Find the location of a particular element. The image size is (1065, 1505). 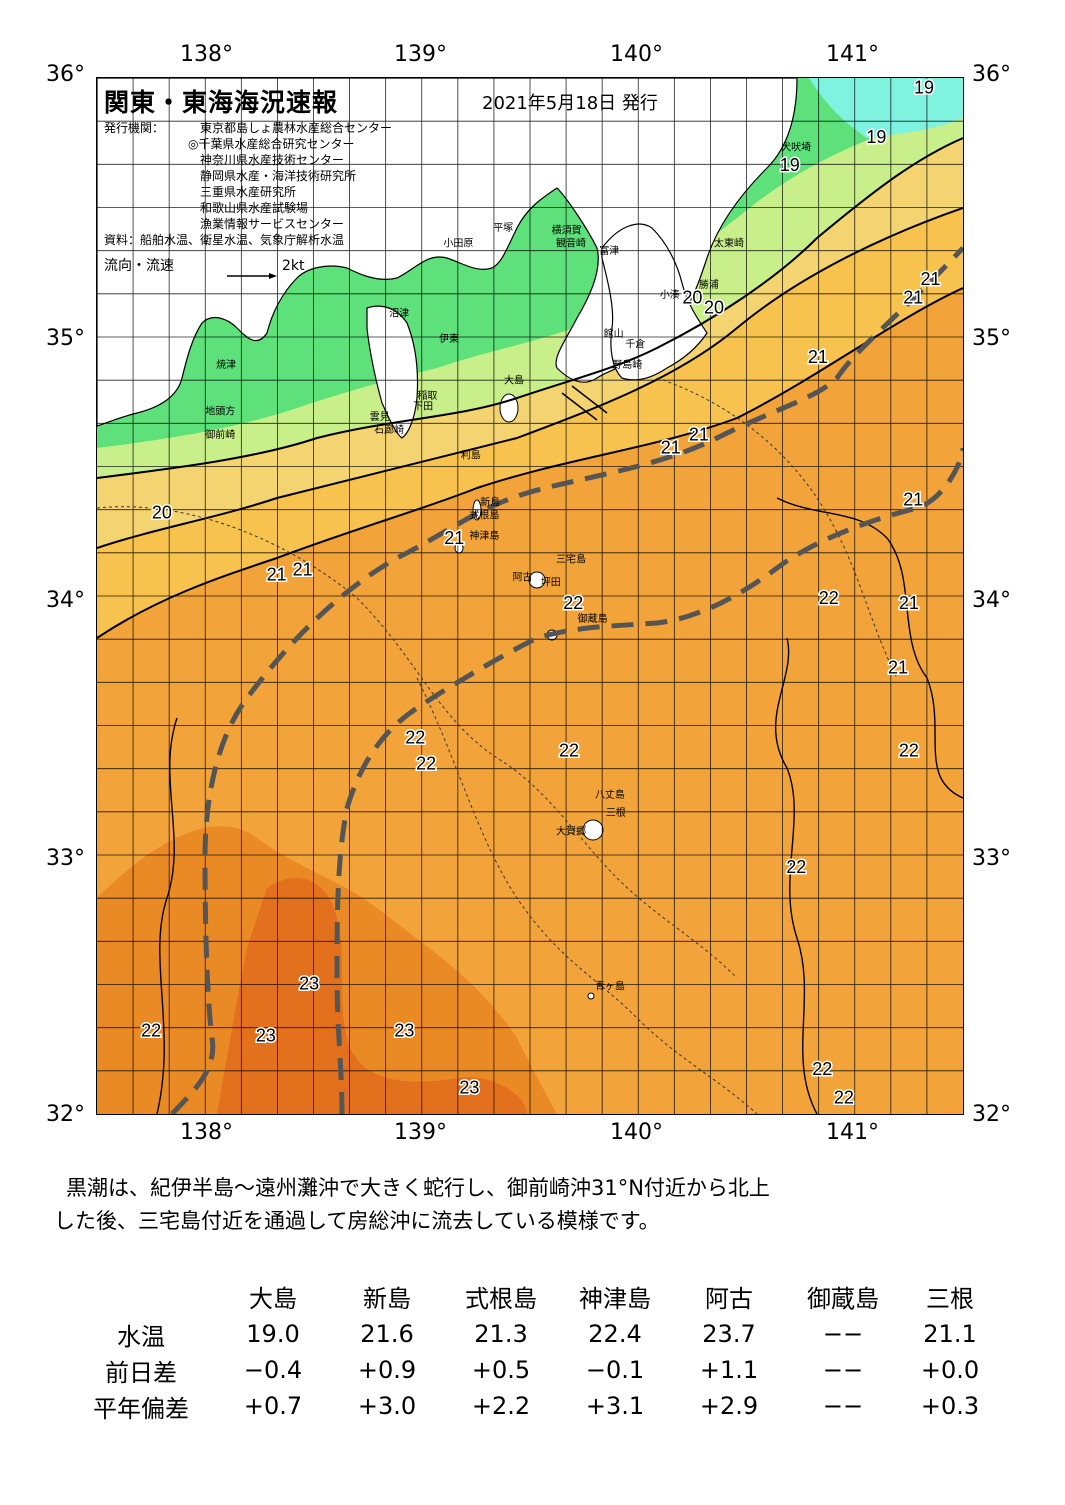

place-label: 太東崎 is located at coordinates (729, 242).